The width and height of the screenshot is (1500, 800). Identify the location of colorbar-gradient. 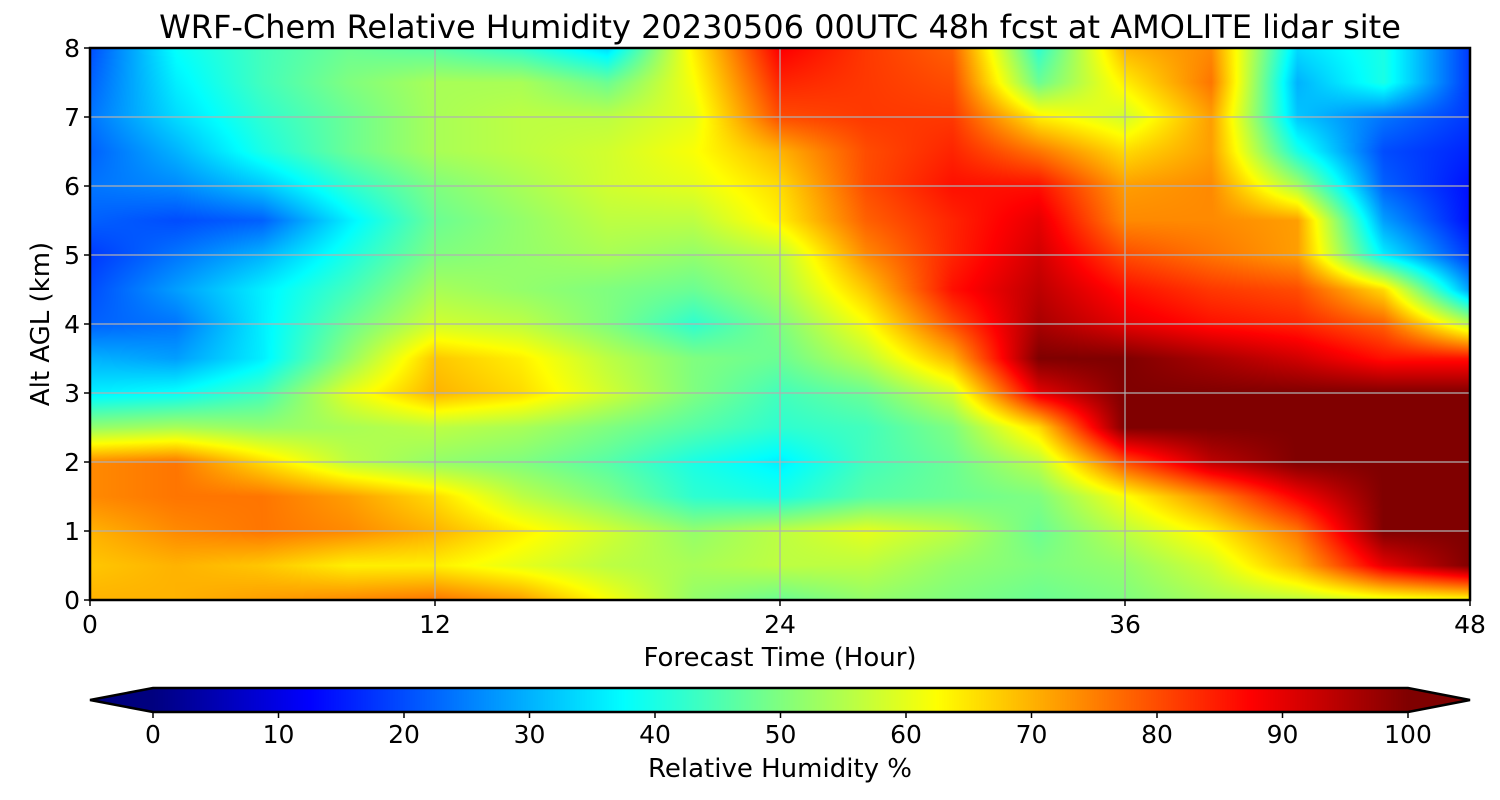
(780, 700).